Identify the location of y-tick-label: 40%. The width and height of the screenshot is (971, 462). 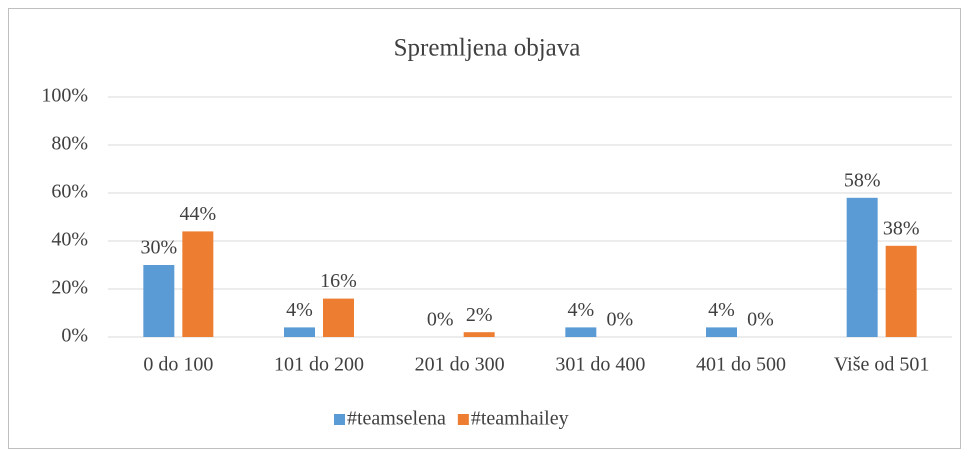
(69, 240).